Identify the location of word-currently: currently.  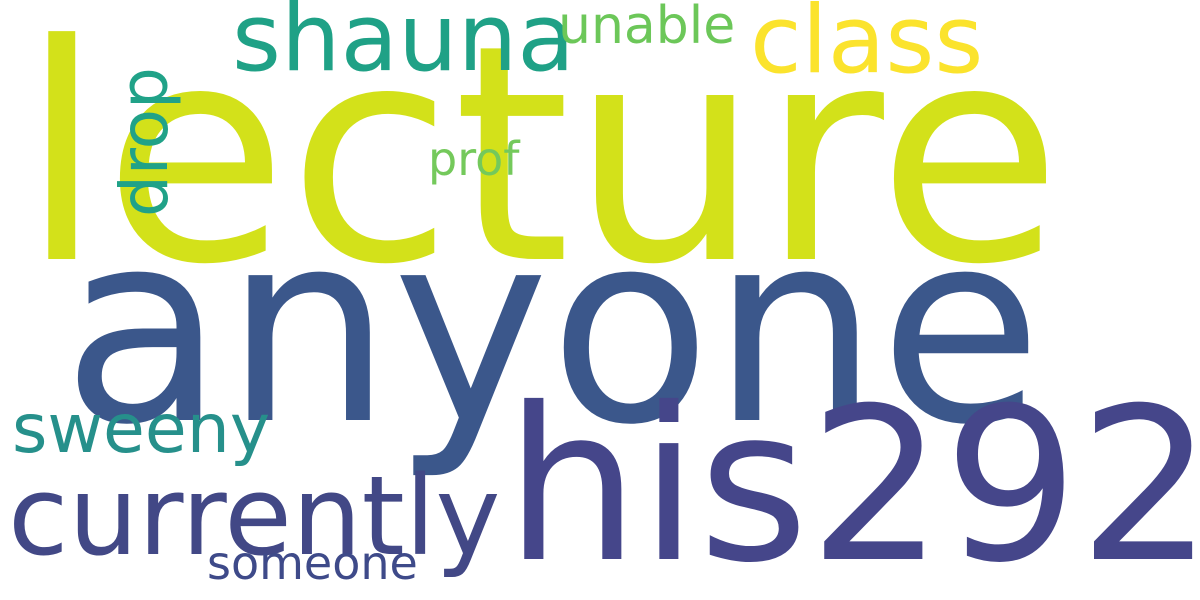
(254, 516).